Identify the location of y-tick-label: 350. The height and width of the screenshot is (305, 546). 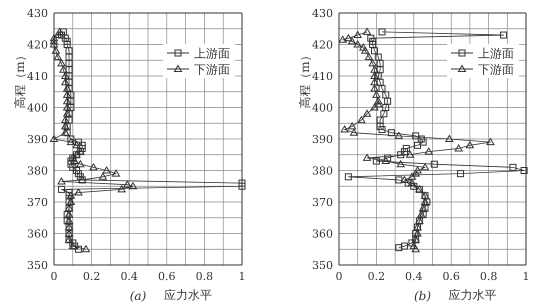
(322, 265).